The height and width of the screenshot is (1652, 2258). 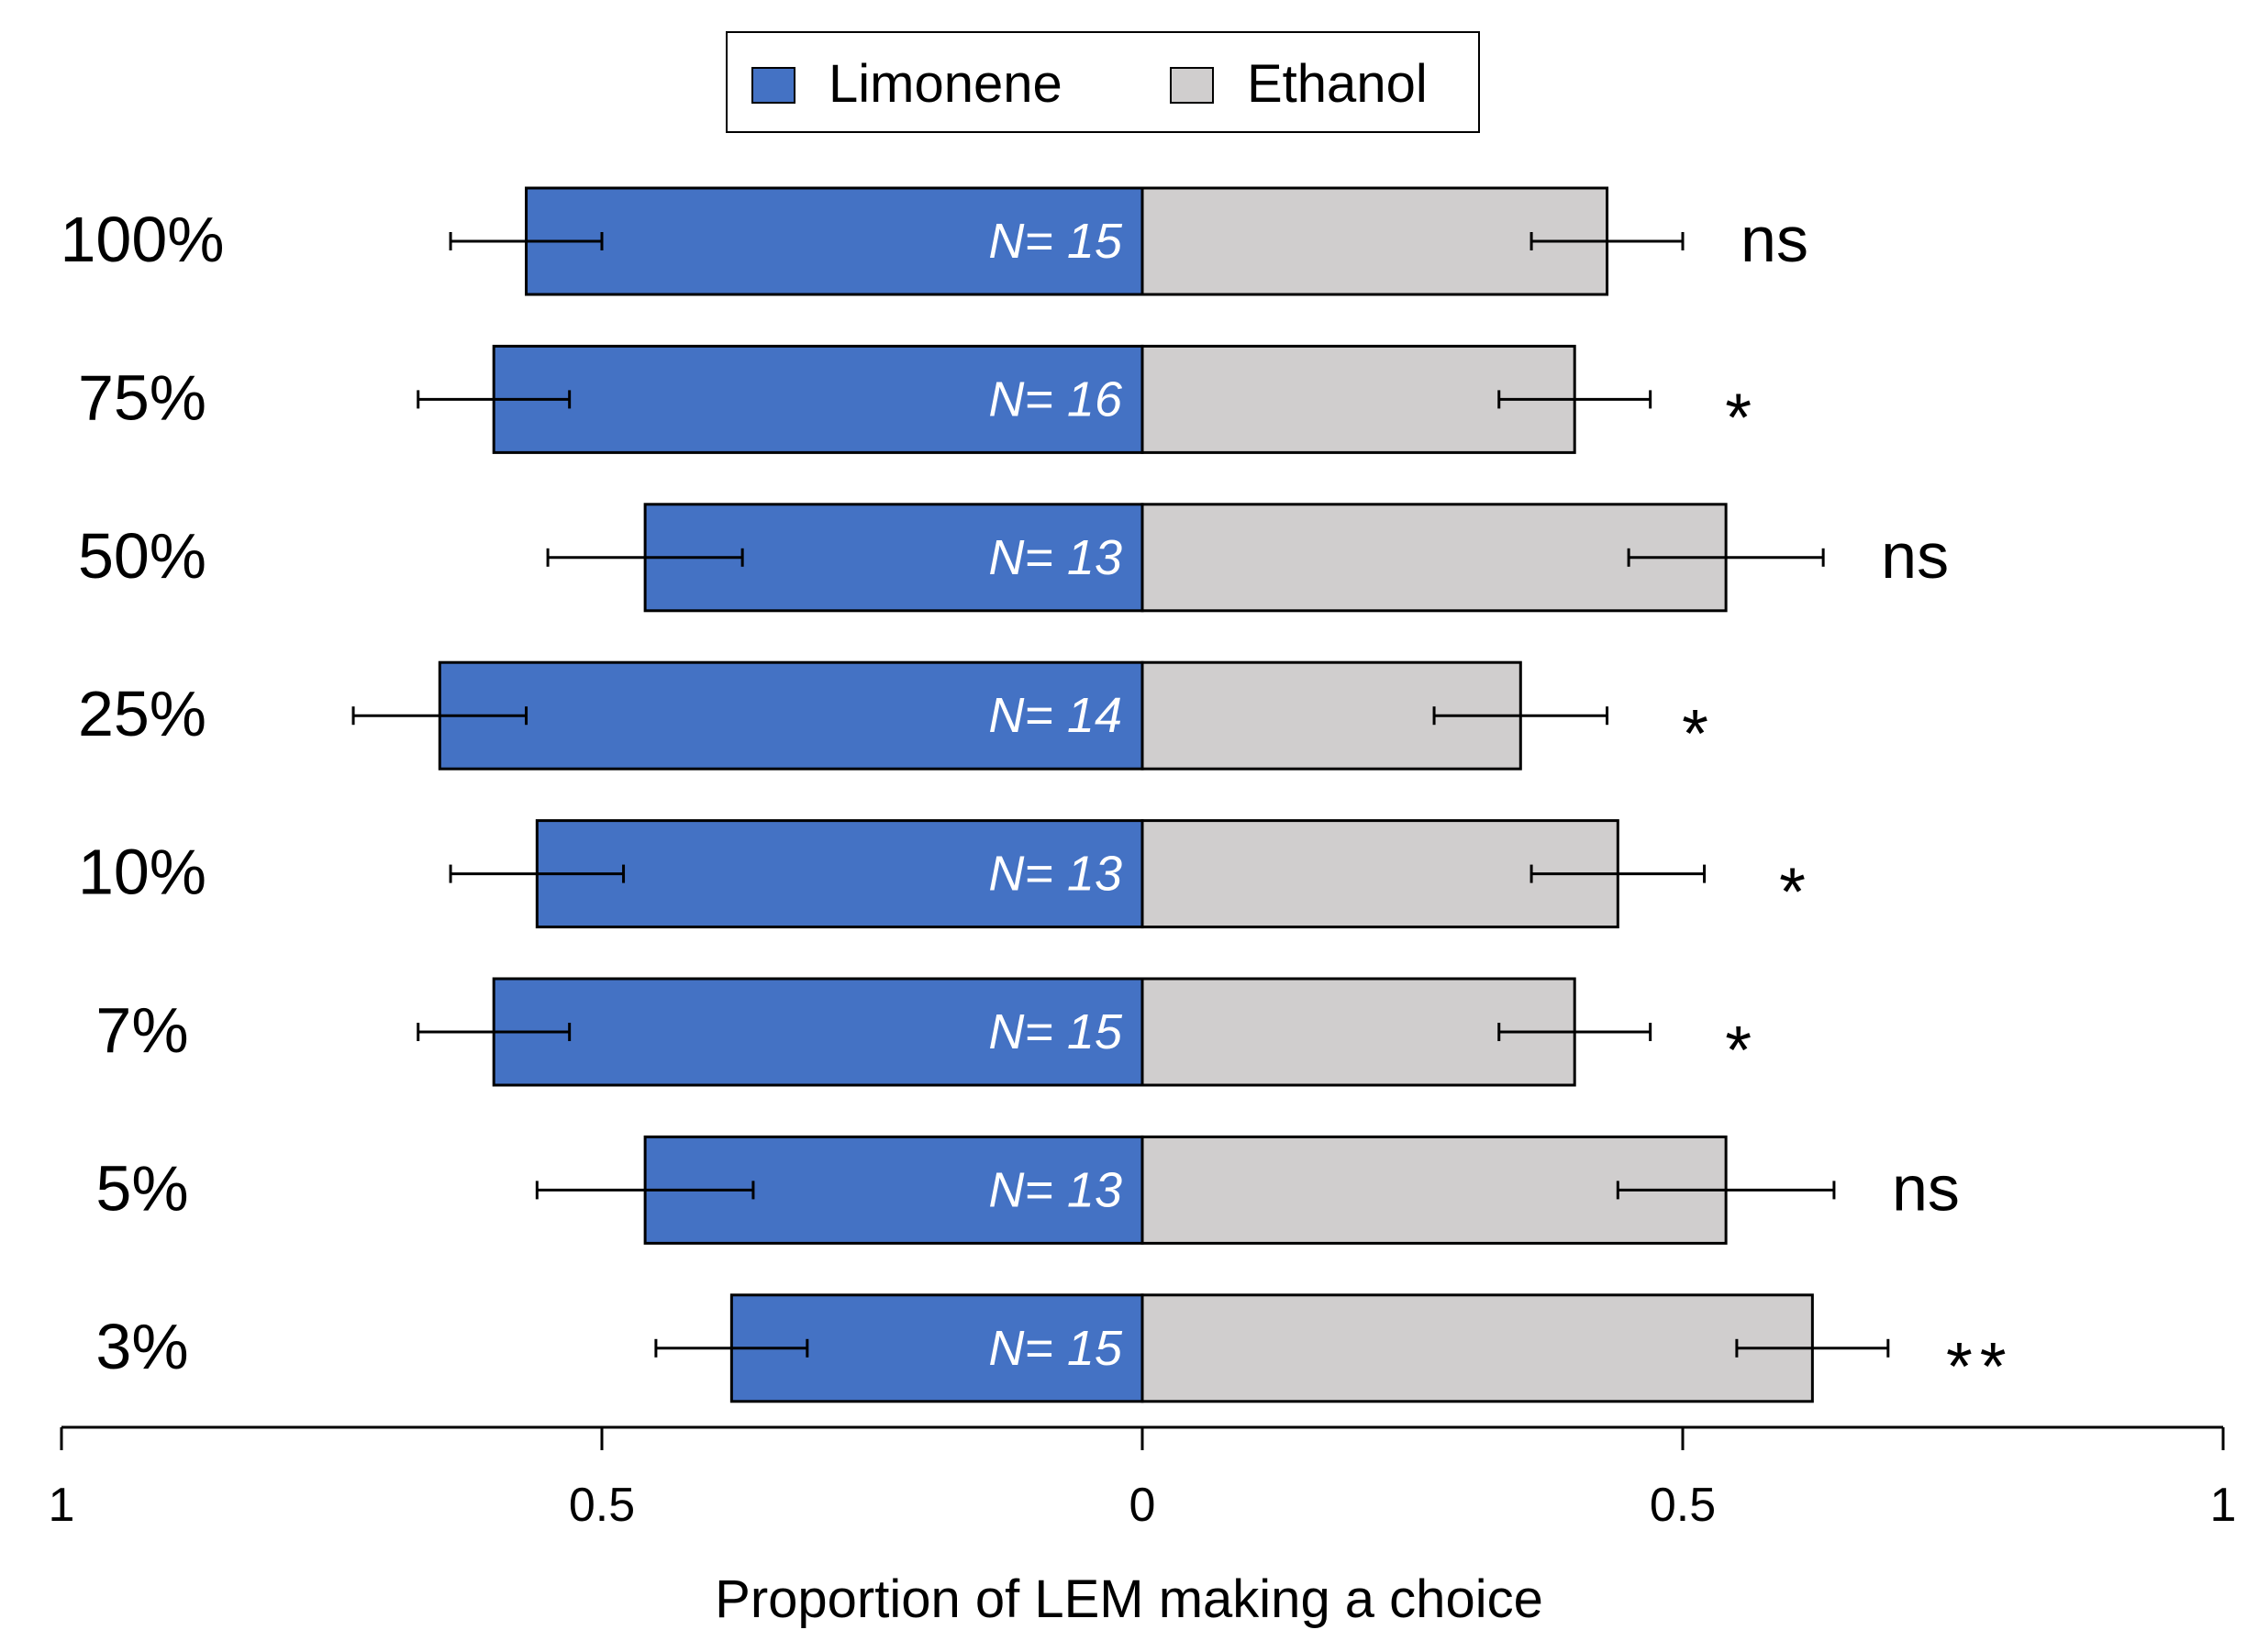 I want to click on category-label: 5%, so click(x=141, y=1188).